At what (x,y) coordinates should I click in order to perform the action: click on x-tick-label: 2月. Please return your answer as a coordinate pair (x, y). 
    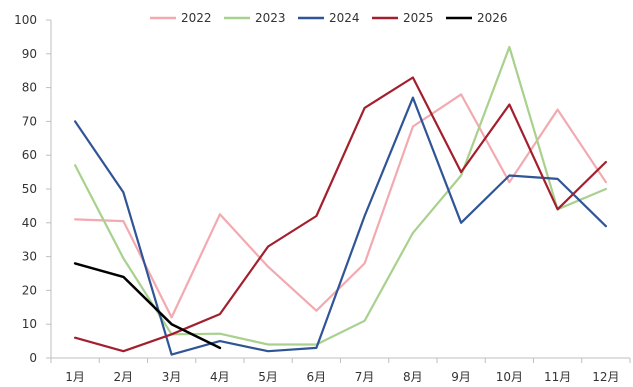
    Looking at the image, I should click on (124, 377).